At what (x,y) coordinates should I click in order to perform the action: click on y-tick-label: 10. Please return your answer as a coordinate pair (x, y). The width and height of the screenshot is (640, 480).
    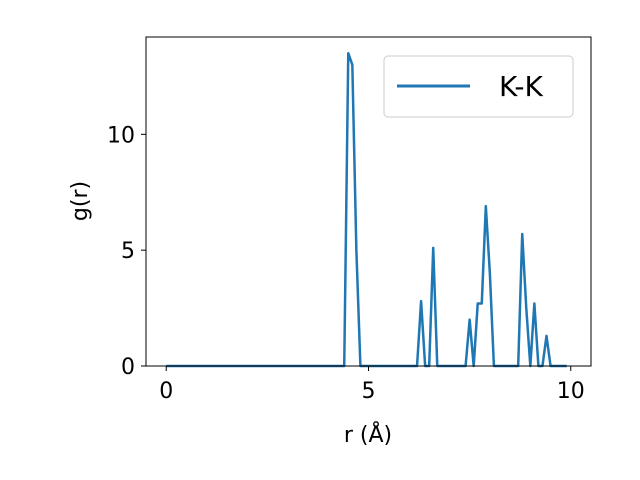
    Looking at the image, I should click on (121, 135).